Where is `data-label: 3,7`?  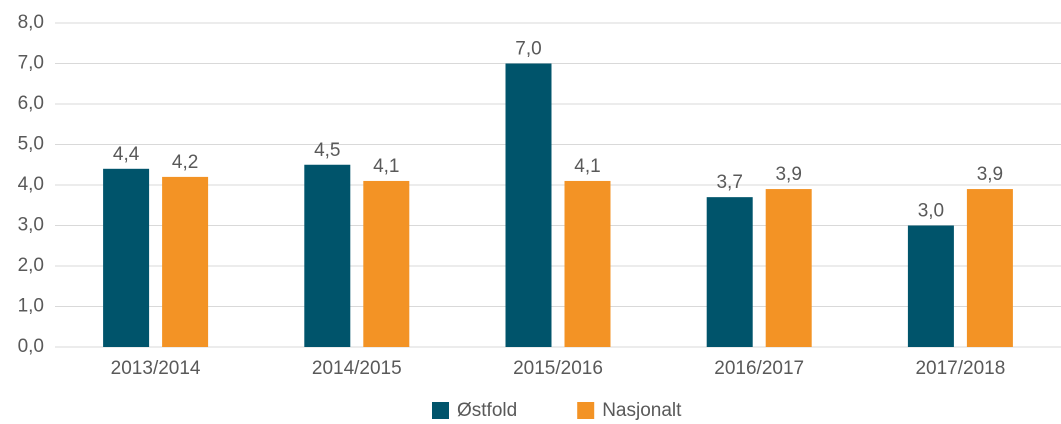 data-label: 3,7 is located at coordinates (729, 182).